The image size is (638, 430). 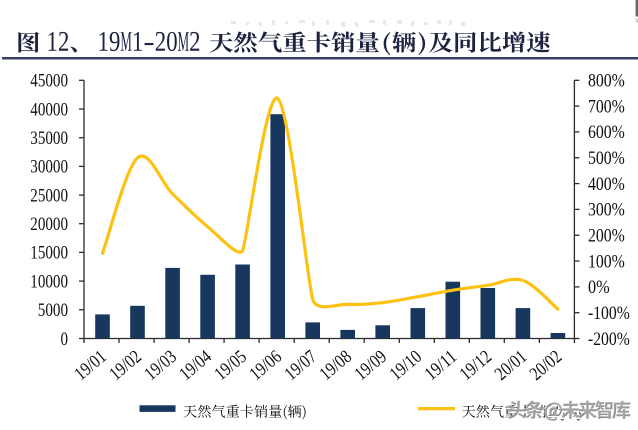 I want to click on svg-text: 15000, so click(x=49, y=253).